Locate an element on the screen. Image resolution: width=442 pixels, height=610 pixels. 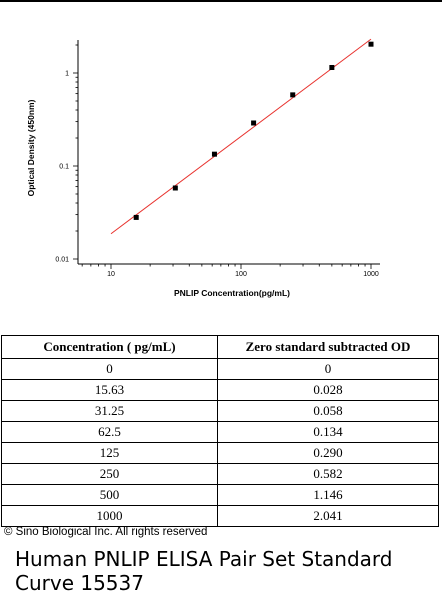
table-row: 15.63 0.028 is located at coordinates (220, 390).